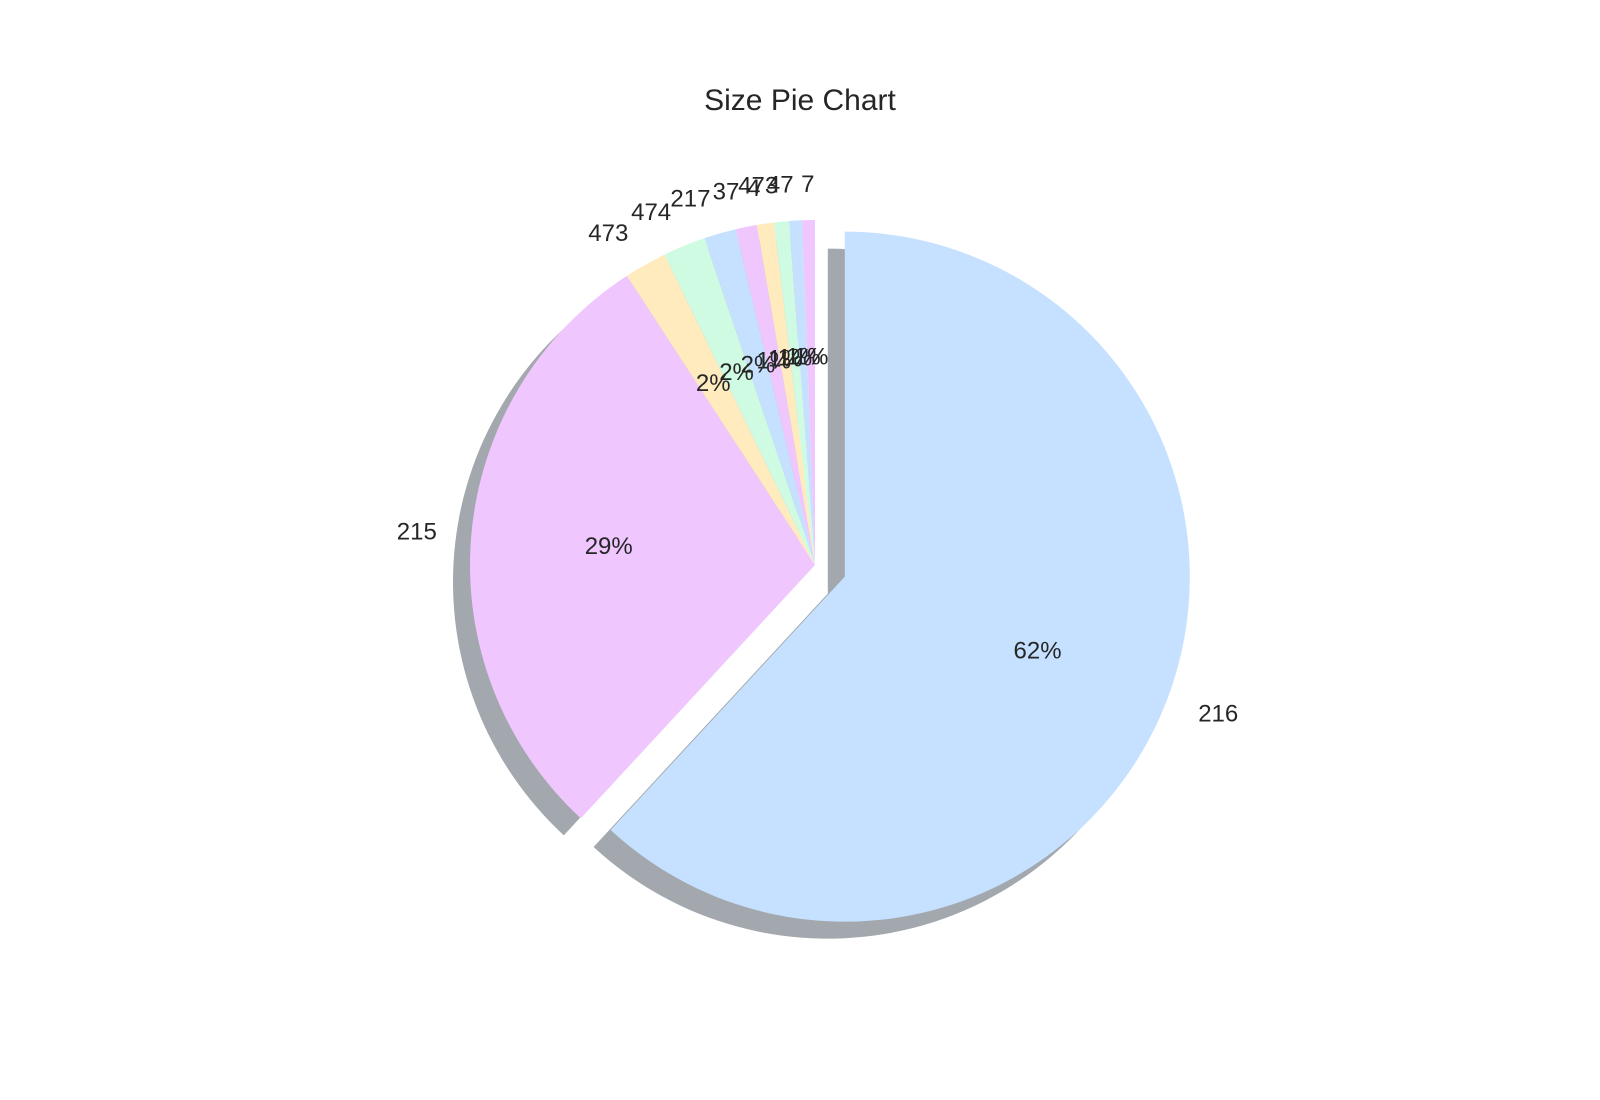  I want to click on slice-label: 4, so click(753, 188).